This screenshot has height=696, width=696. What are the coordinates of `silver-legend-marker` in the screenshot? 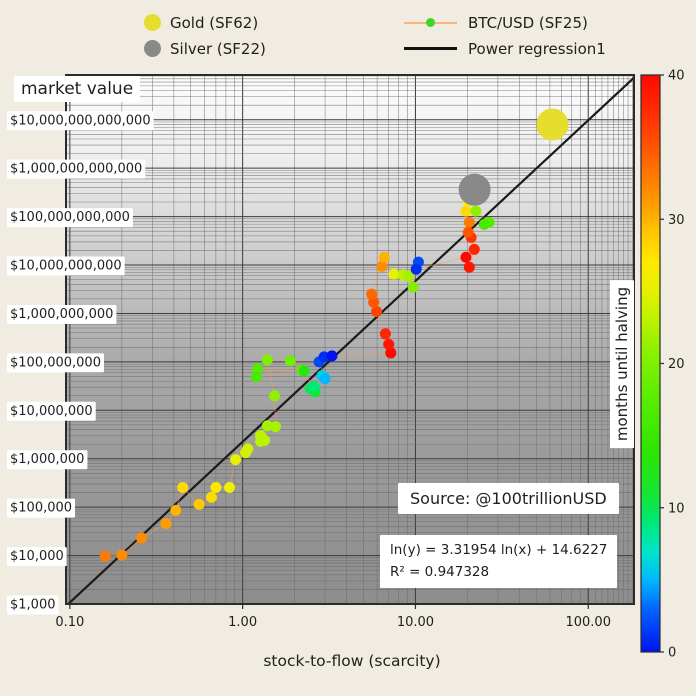 It's located at (152, 48).